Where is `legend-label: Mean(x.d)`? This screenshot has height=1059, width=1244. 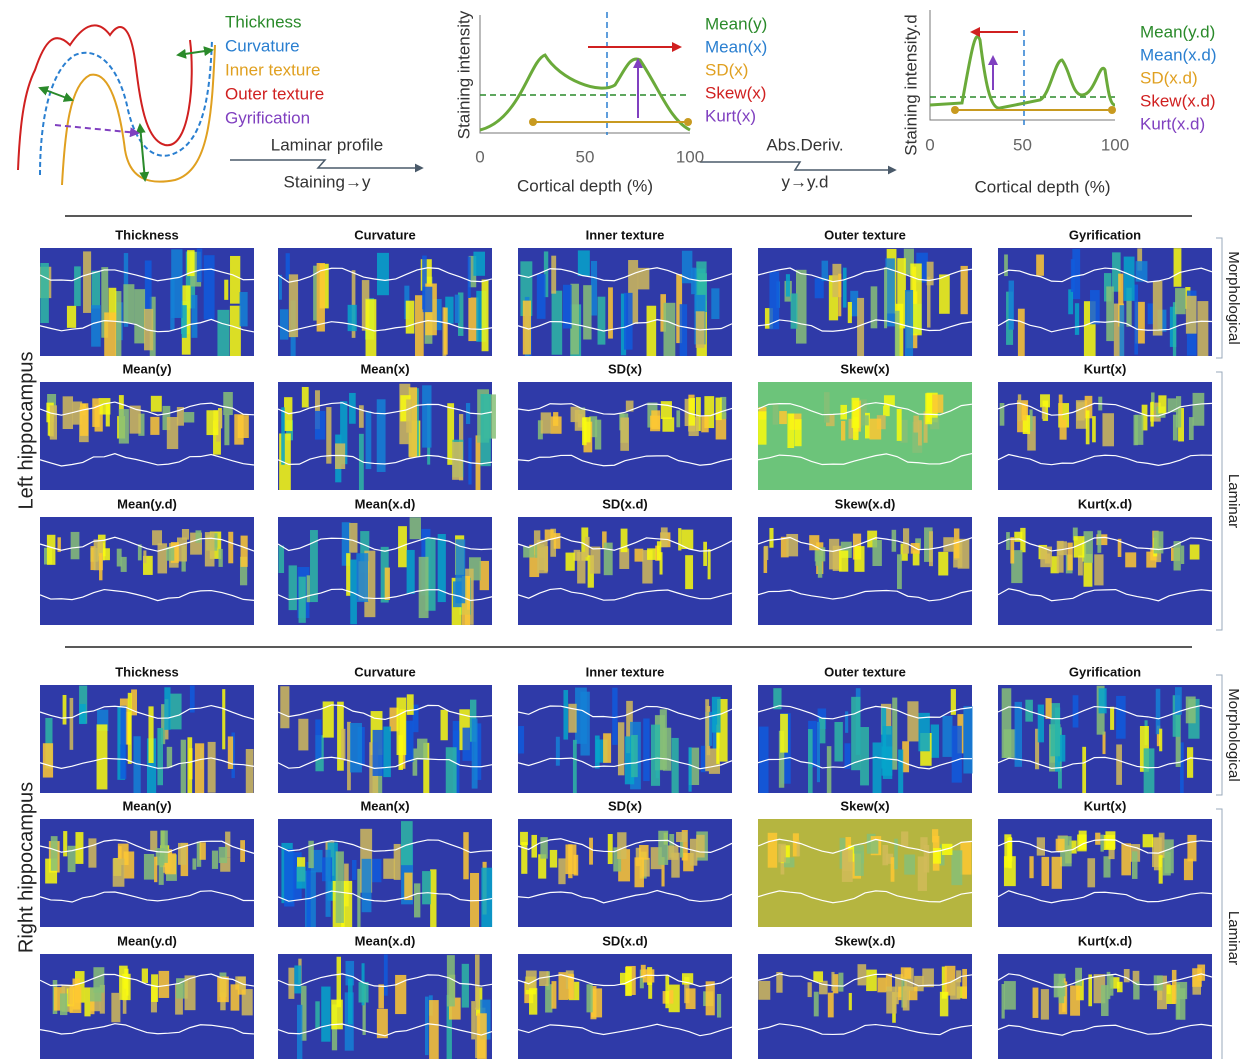 legend-label: Mean(x.d) is located at coordinates (1178, 54).